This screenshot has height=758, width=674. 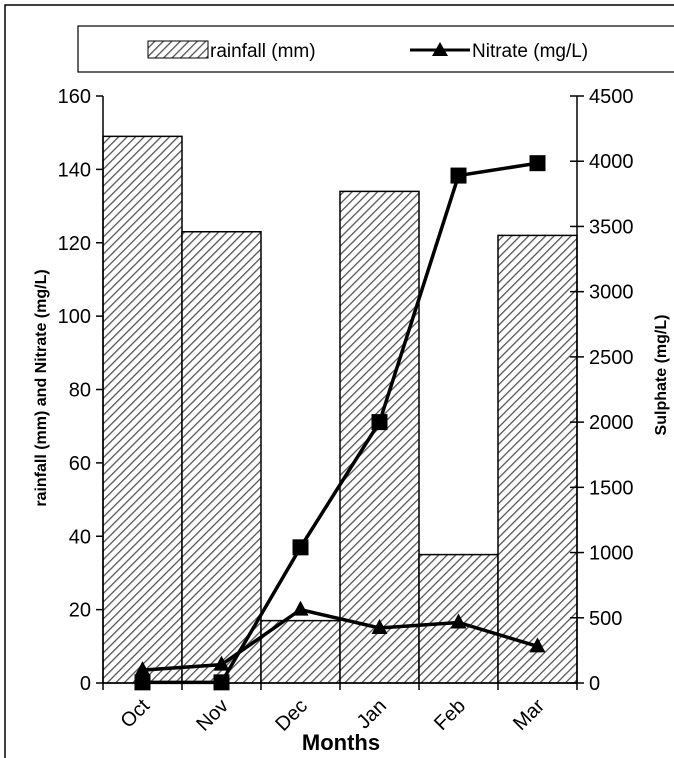 I want to click on y-tick-label: 160, so click(x=74, y=97).